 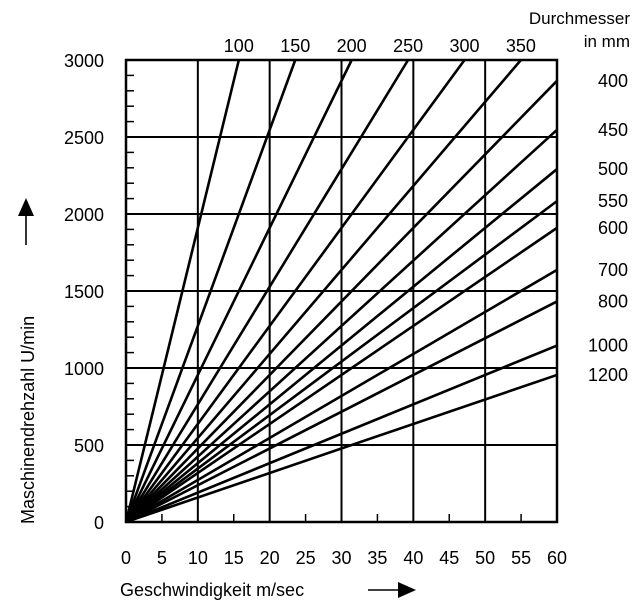 I want to click on y-tick-label: 0, so click(x=99, y=523).